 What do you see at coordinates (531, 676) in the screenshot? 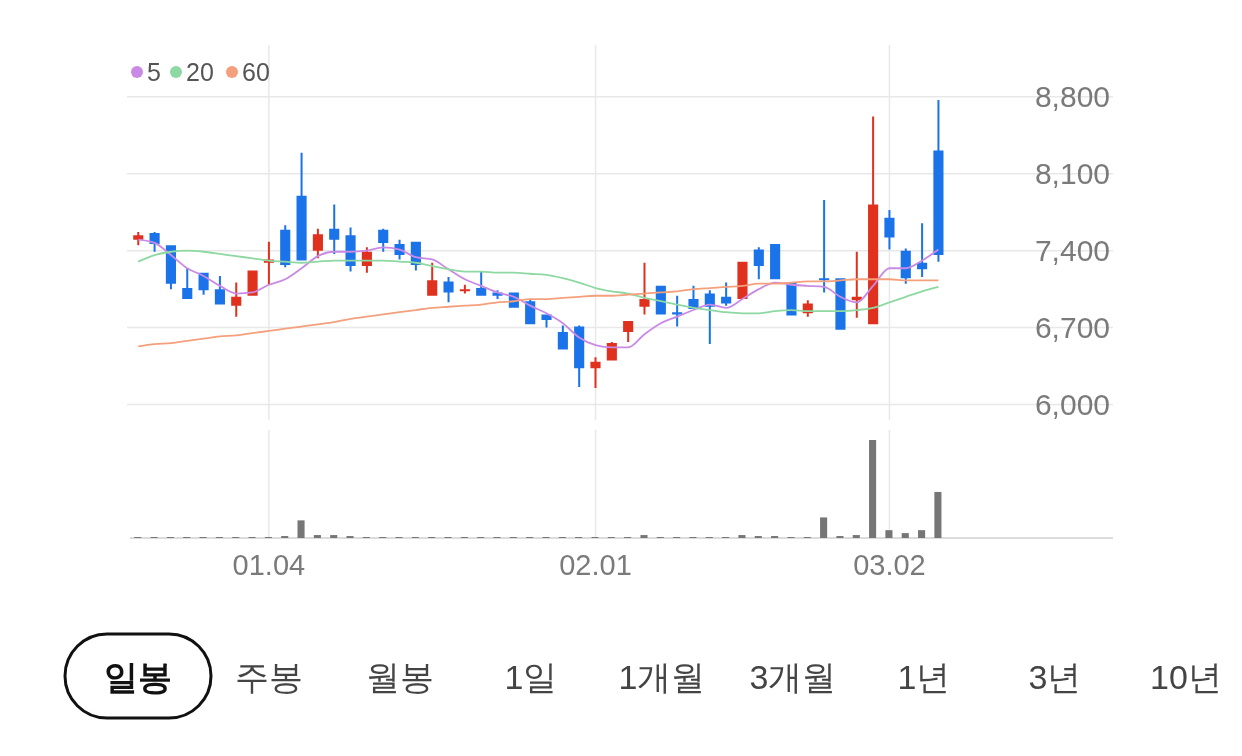
I see `text: 1일` at bounding box center [531, 676].